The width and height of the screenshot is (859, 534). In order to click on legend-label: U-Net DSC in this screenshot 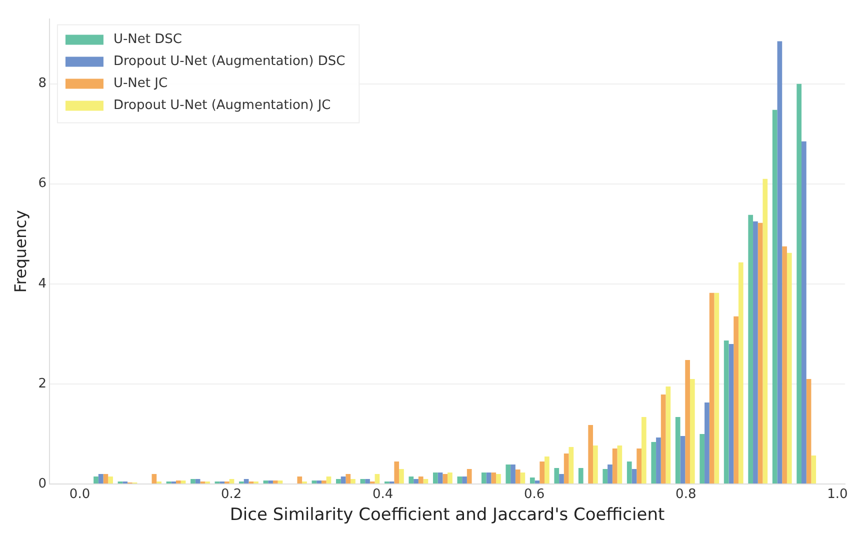, I will do `click(147, 40)`.